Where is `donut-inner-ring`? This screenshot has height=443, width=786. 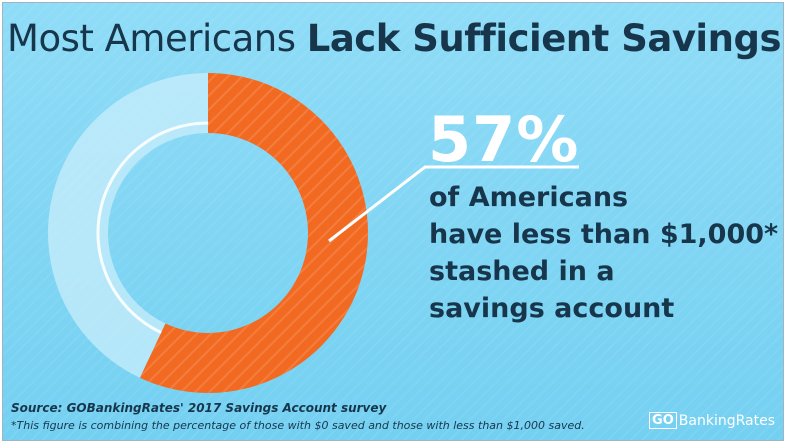 donut-inner-ring is located at coordinates (208, 233).